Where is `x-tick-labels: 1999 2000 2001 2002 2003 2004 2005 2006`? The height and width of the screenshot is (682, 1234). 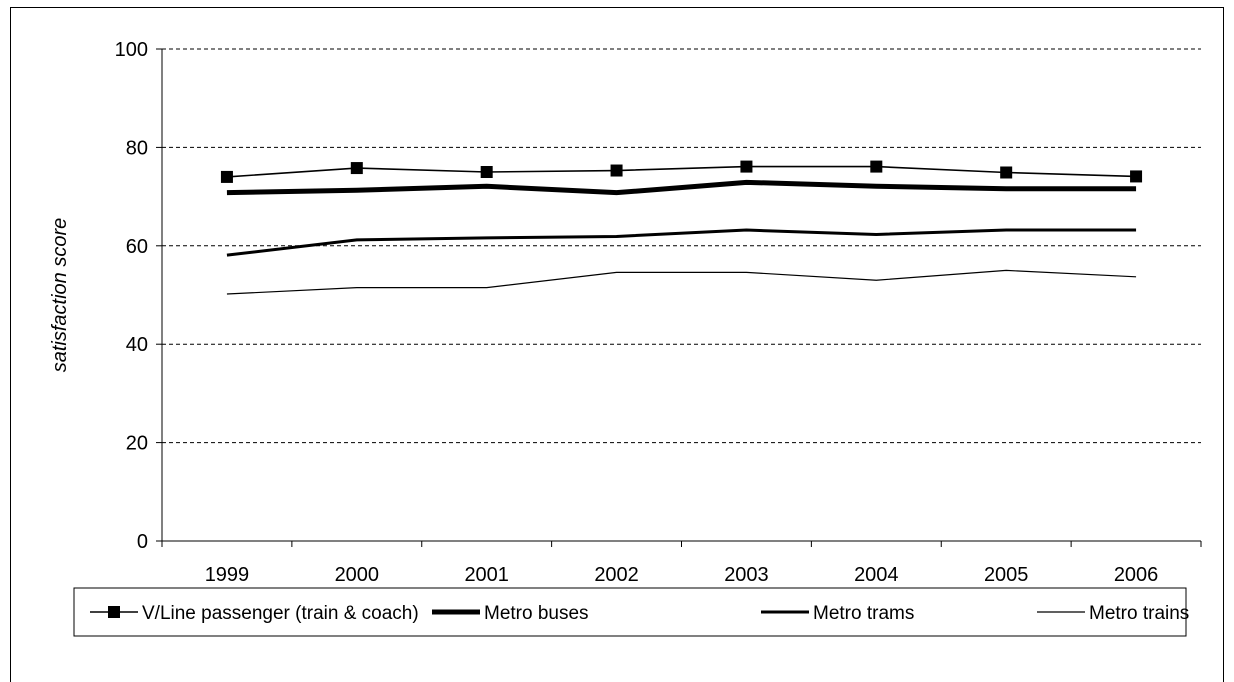 x-tick-labels: 1999 2000 2001 2002 2003 2004 2005 2006 is located at coordinates (682, 575).